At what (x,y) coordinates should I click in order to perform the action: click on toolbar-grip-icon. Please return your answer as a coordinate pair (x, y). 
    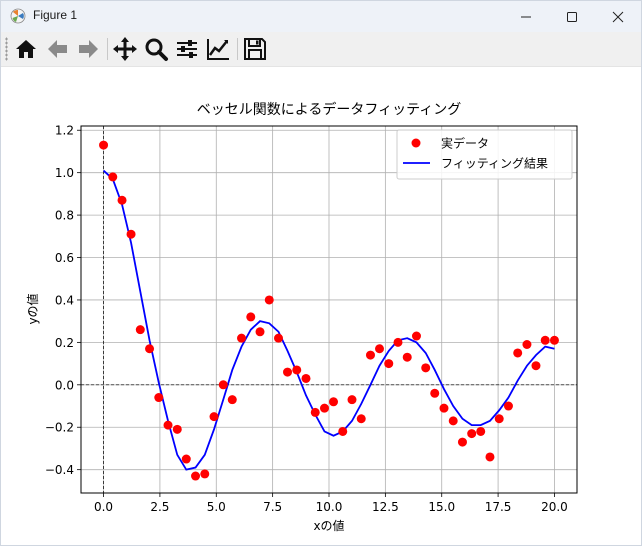
    Looking at the image, I should click on (6, 49).